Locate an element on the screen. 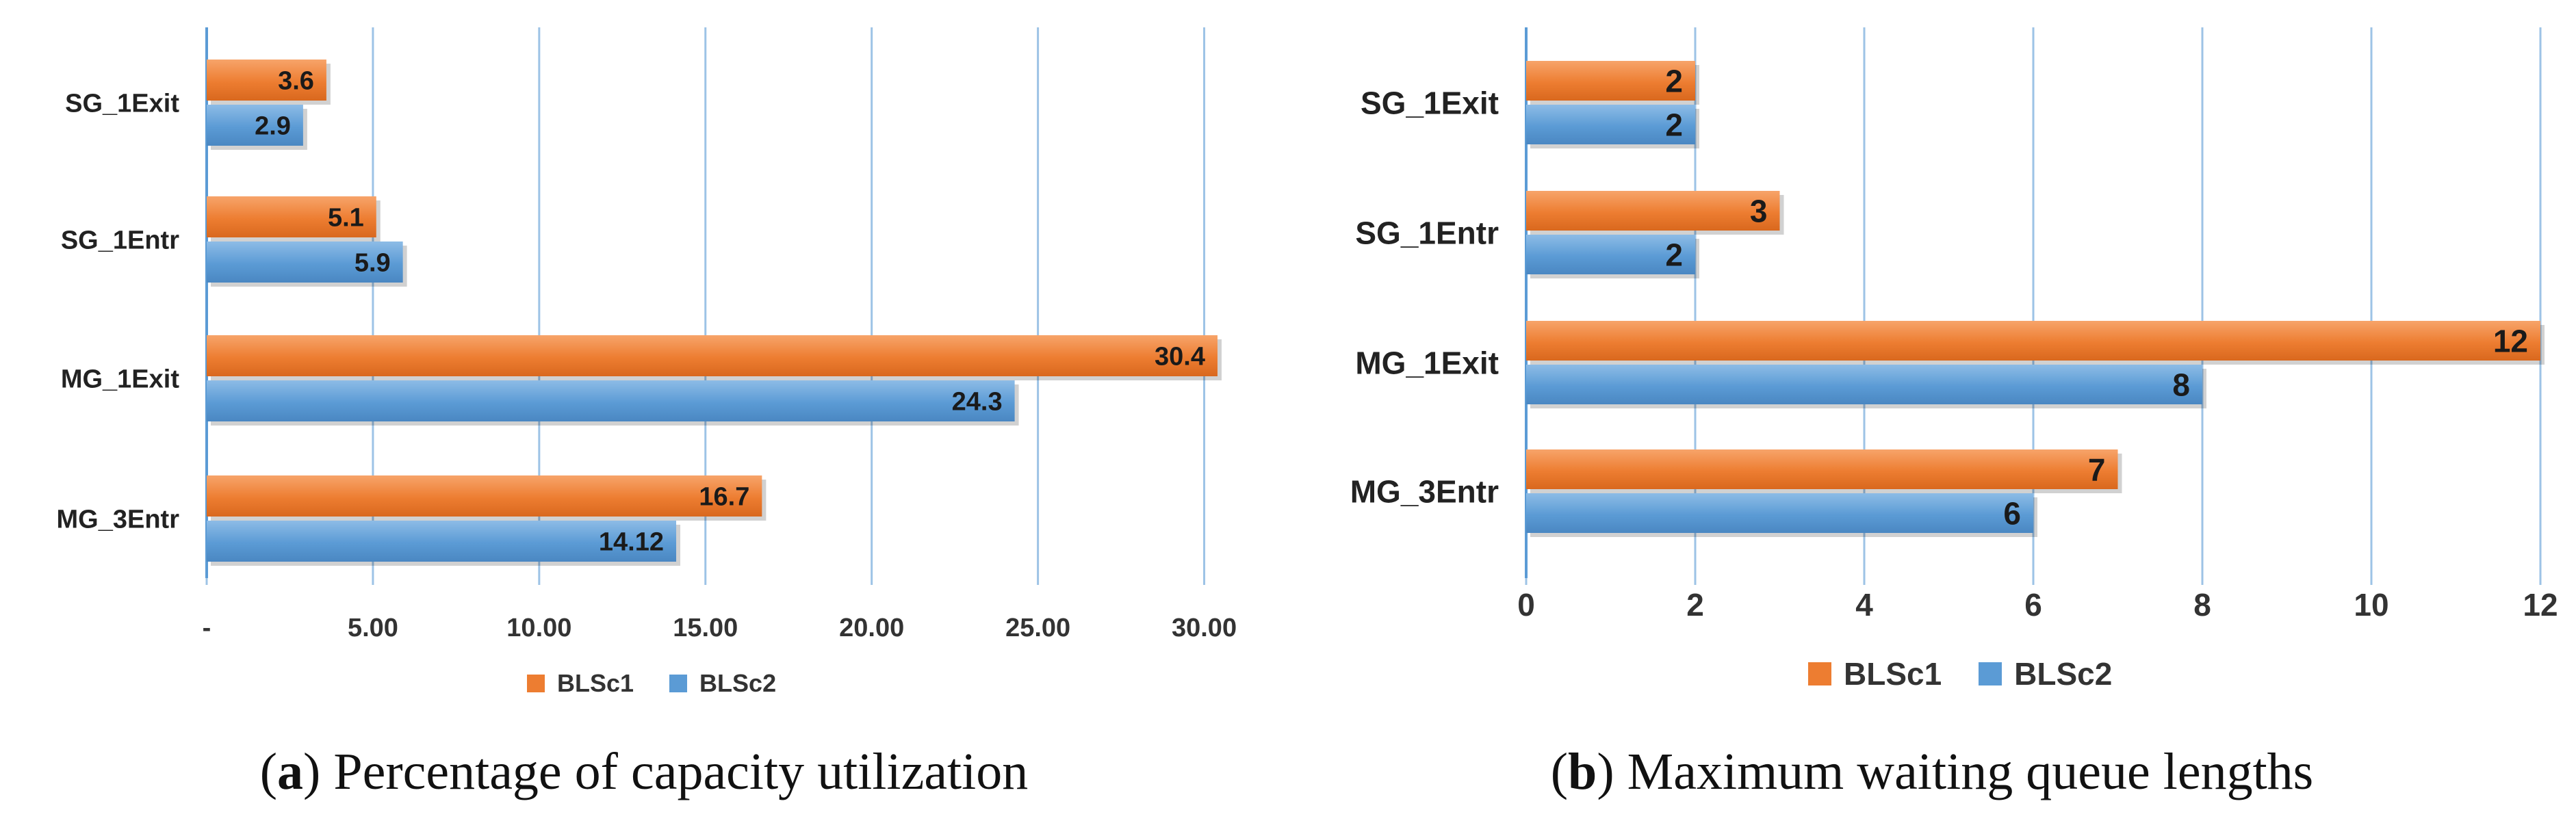  caption-b-text: Maximum waiting queue lengths is located at coordinates (1970, 771).